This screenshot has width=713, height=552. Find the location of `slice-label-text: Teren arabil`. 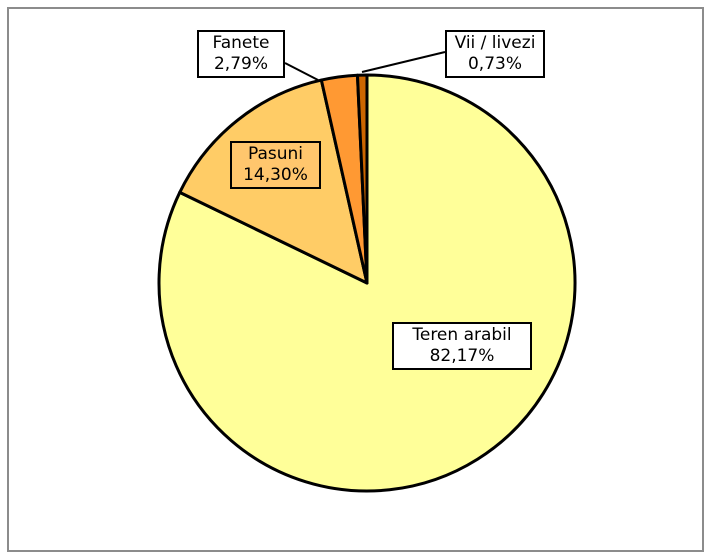

slice-label-text: Teren arabil is located at coordinates (462, 335).